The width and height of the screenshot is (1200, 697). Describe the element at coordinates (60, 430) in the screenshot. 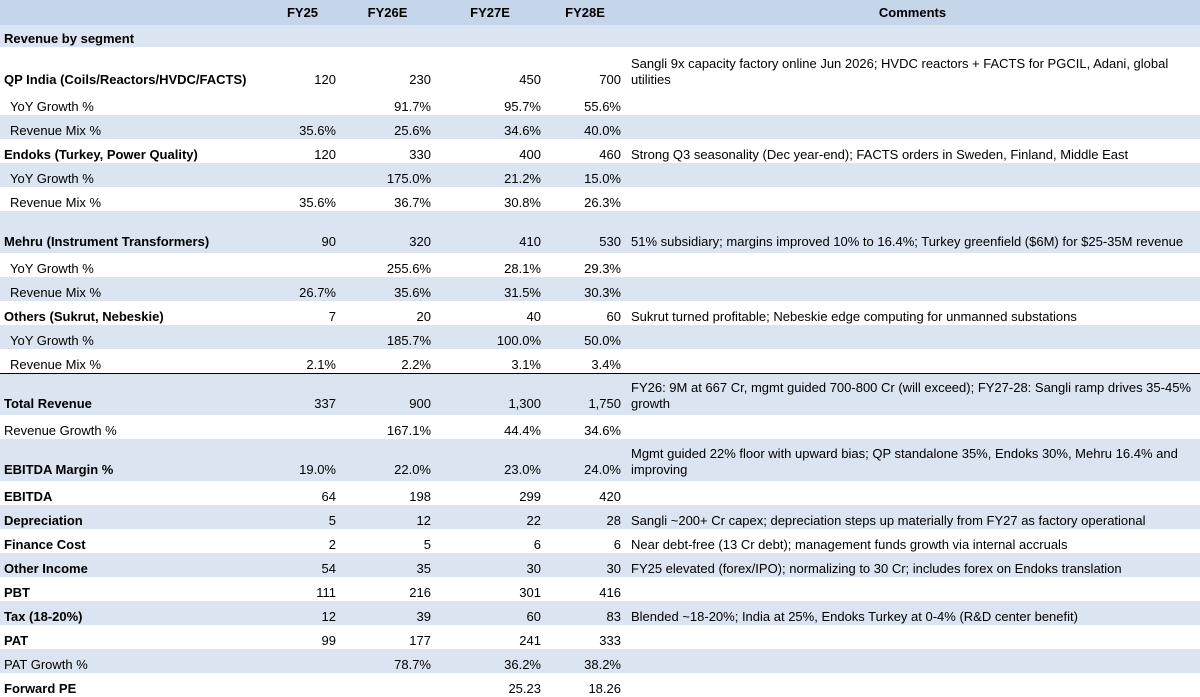

I see `row-label: Revenue Growth %` at that location.